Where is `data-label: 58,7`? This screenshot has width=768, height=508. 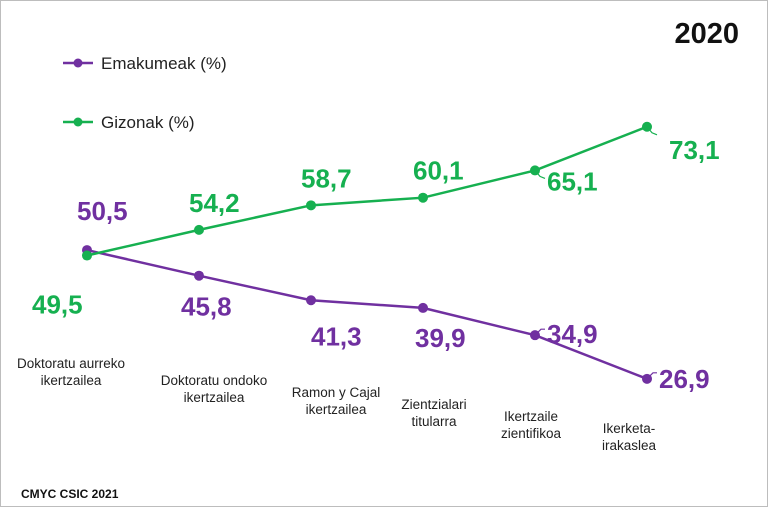
data-label: 58,7 is located at coordinates (326, 178).